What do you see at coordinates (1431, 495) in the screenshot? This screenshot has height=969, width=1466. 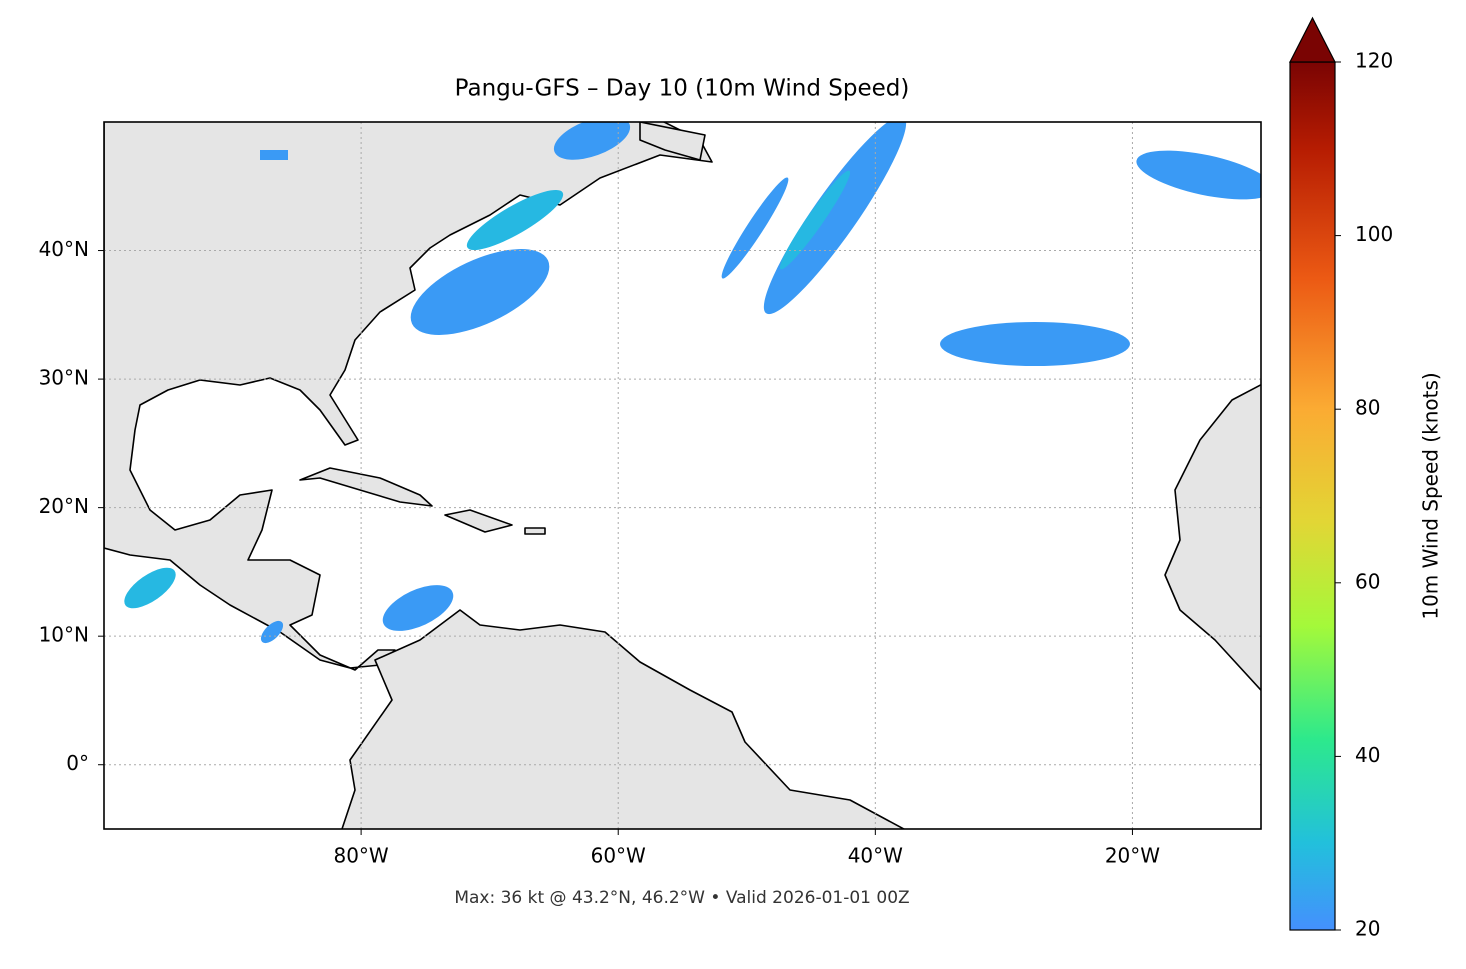 I see `colorbar-label: 10m Wind Speed (knots)` at bounding box center [1431, 495].